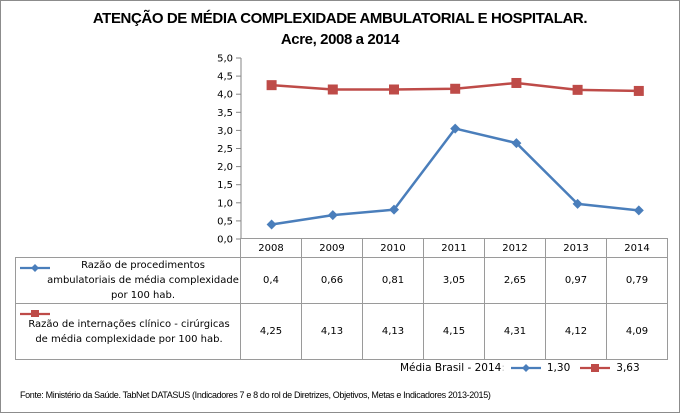  What do you see at coordinates (225, 149) in the screenshot?
I see `y-tick-label: 2,5` at bounding box center [225, 149].